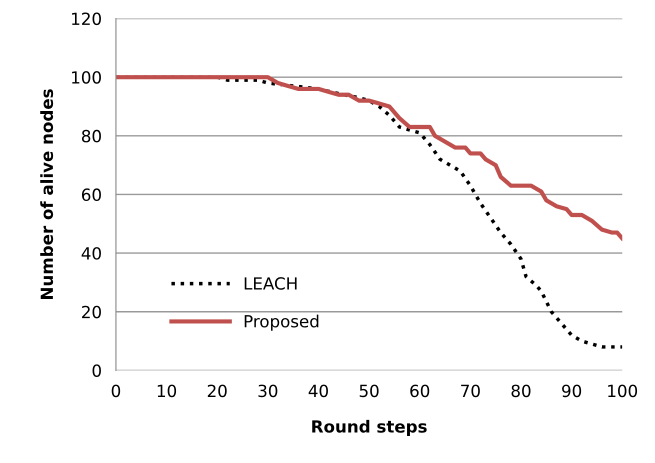 The image size is (655, 463). What do you see at coordinates (572, 391) in the screenshot?
I see `x-tick-label: 90` at bounding box center [572, 391].